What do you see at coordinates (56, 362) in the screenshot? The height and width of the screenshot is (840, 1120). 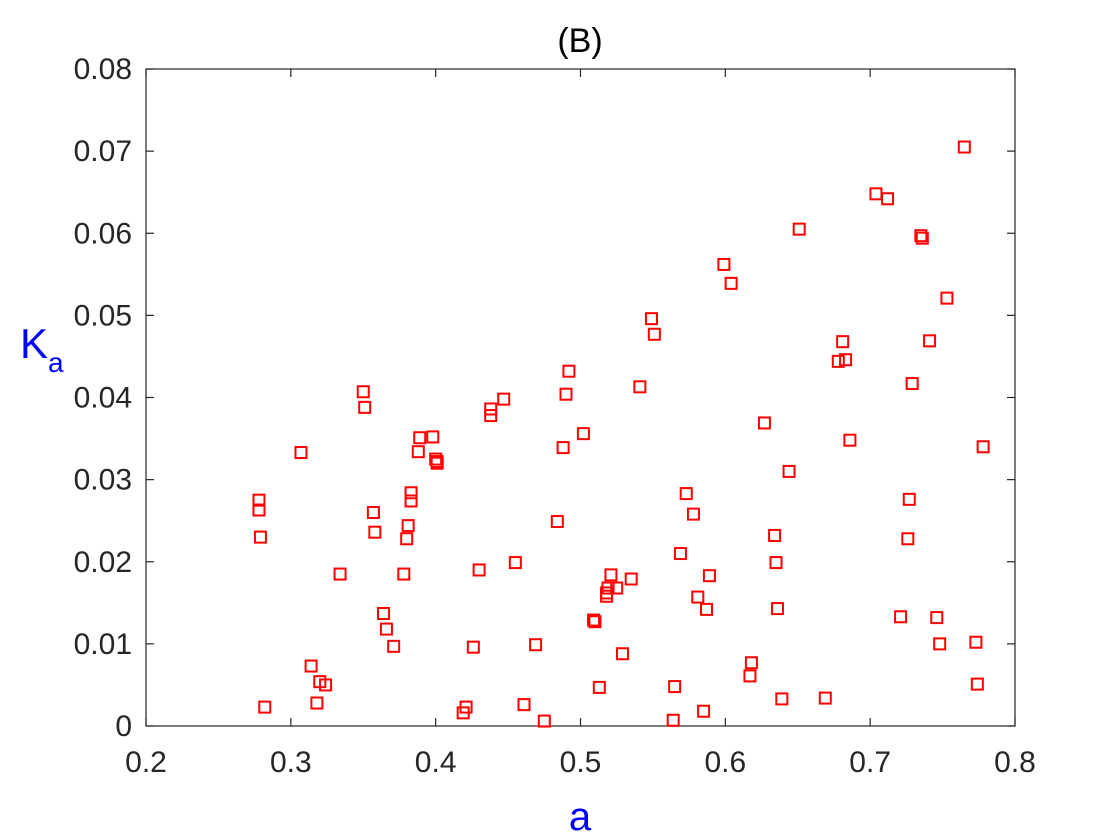 I see `y-axis-label-subscript: a` at bounding box center [56, 362].